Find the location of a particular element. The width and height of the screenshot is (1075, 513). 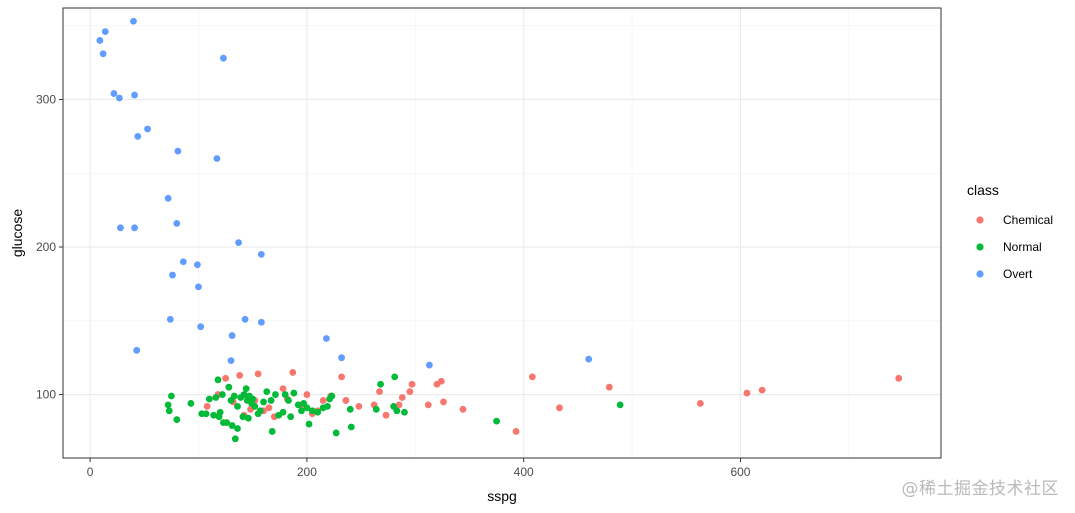

x-axis: 0 200 400 600 is located at coordinates (419, 468).